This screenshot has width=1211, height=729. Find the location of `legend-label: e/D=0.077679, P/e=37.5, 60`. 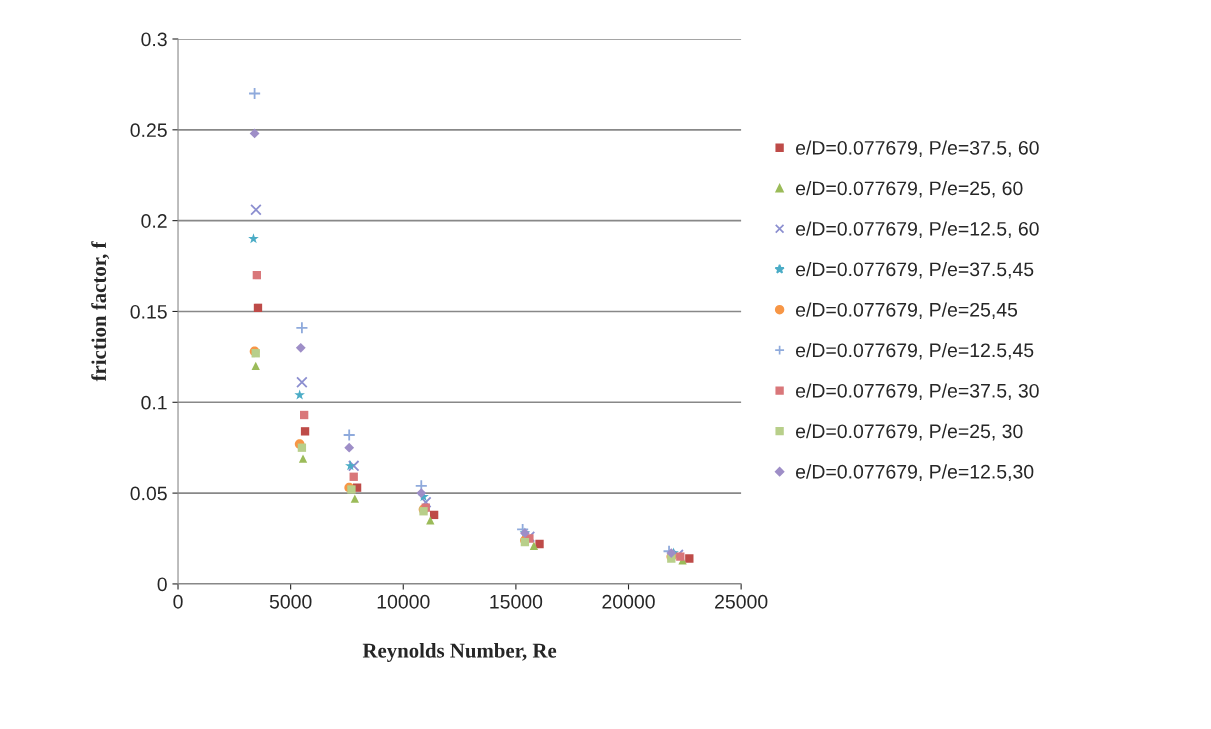

legend-label: e/D=0.077679, P/e=37.5, 60 is located at coordinates (917, 149).